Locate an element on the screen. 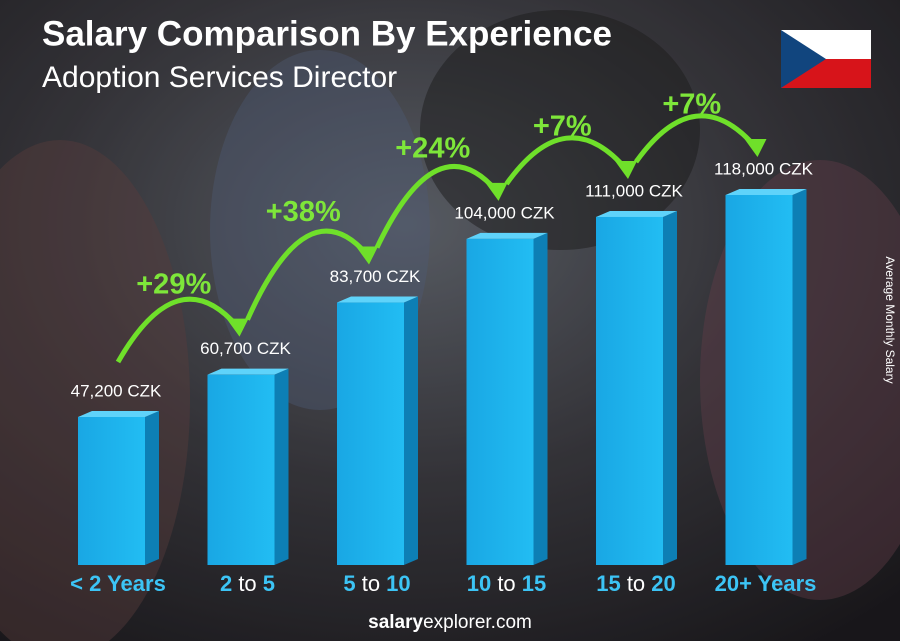  footer: salaryexplorer.com is located at coordinates (450, 622).